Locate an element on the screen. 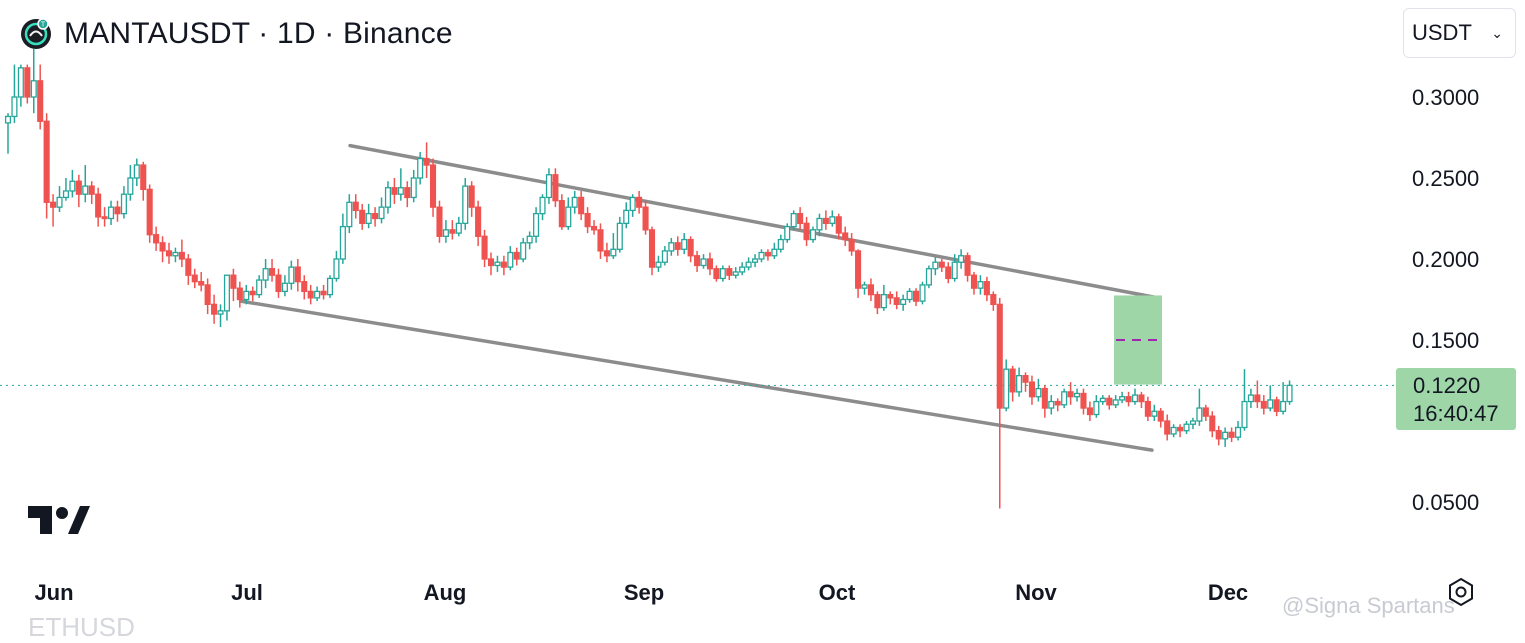 The width and height of the screenshot is (1525, 643). y-tick-label: 0.2500 is located at coordinates (1445, 178).